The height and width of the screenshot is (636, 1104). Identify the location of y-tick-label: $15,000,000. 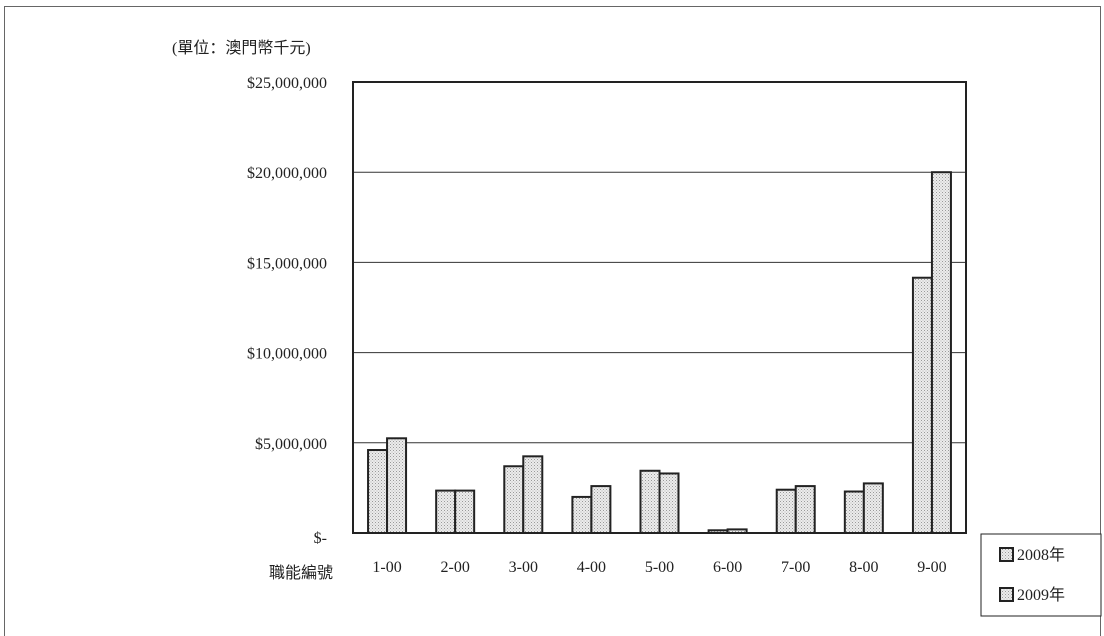
(287, 263).